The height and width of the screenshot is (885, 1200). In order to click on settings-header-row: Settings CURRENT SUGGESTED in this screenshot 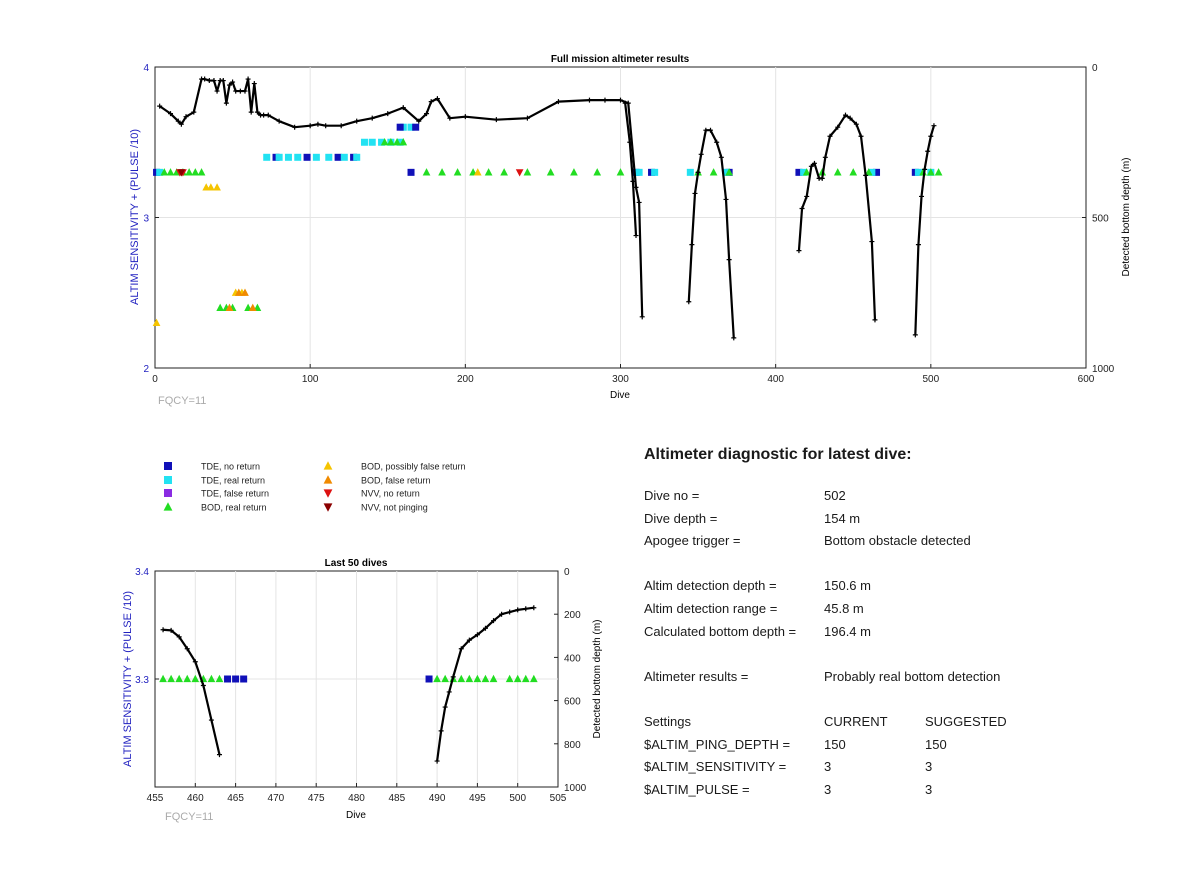, I will do `click(914, 725)`.